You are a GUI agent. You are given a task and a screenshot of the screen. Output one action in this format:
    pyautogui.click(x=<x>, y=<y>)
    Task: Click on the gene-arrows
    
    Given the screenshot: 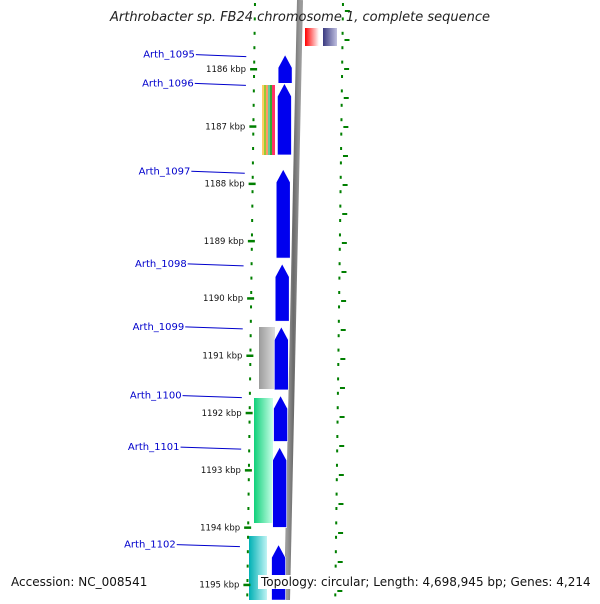 What is the action you would take?
    pyautogui.click(x=282, y=327)
    